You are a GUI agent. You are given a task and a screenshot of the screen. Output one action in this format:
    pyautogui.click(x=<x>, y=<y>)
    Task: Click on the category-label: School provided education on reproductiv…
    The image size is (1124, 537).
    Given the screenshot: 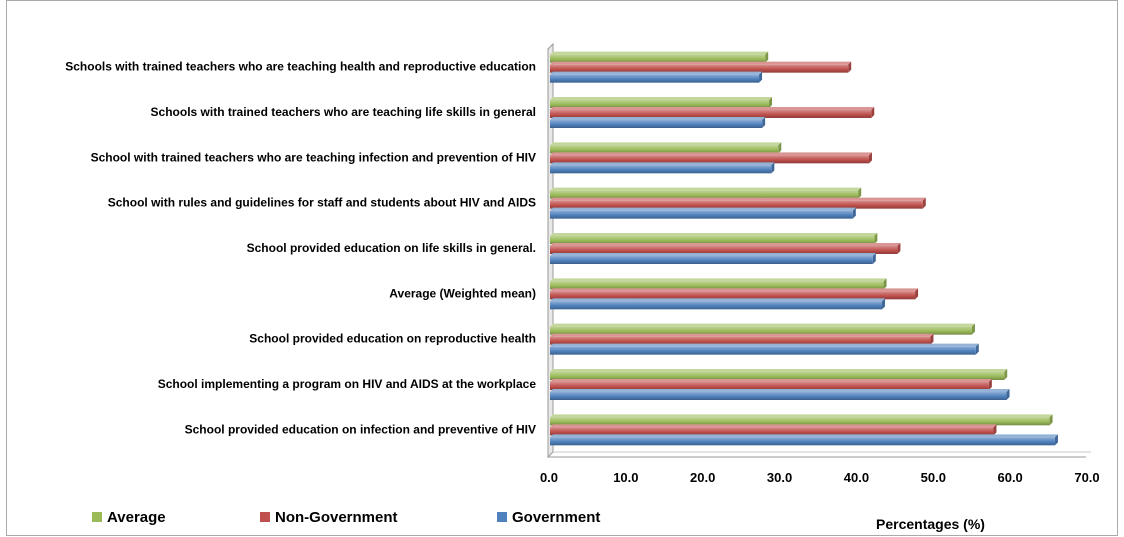 What is the action you would take?
    pyautogui.click(x=392, y=339)
    